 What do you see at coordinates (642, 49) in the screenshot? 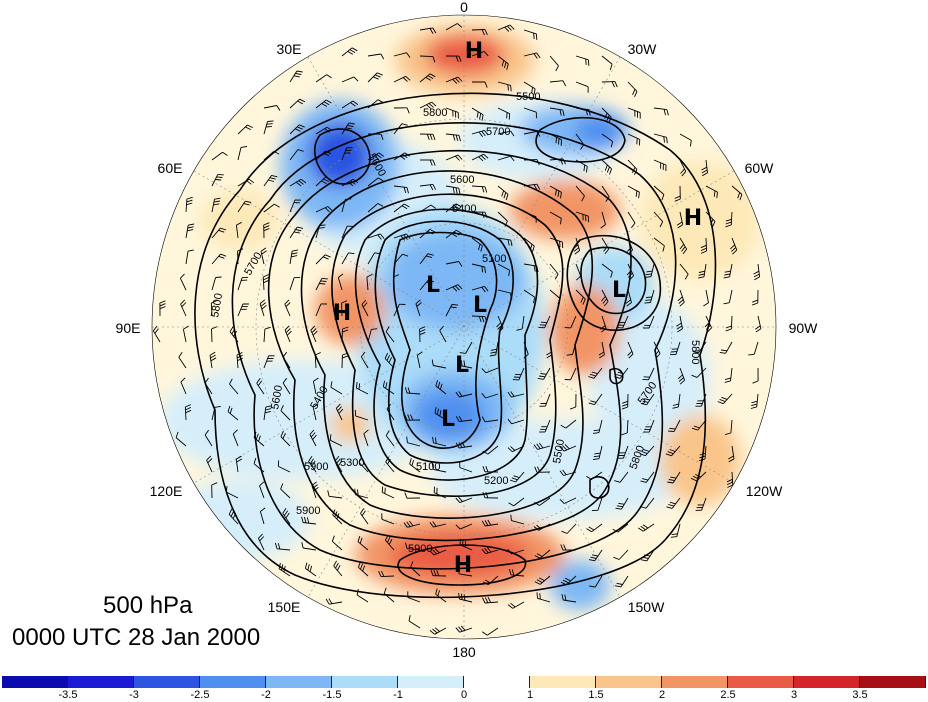
I see `longitude-label: 30W` at bounding box center [642, 49].